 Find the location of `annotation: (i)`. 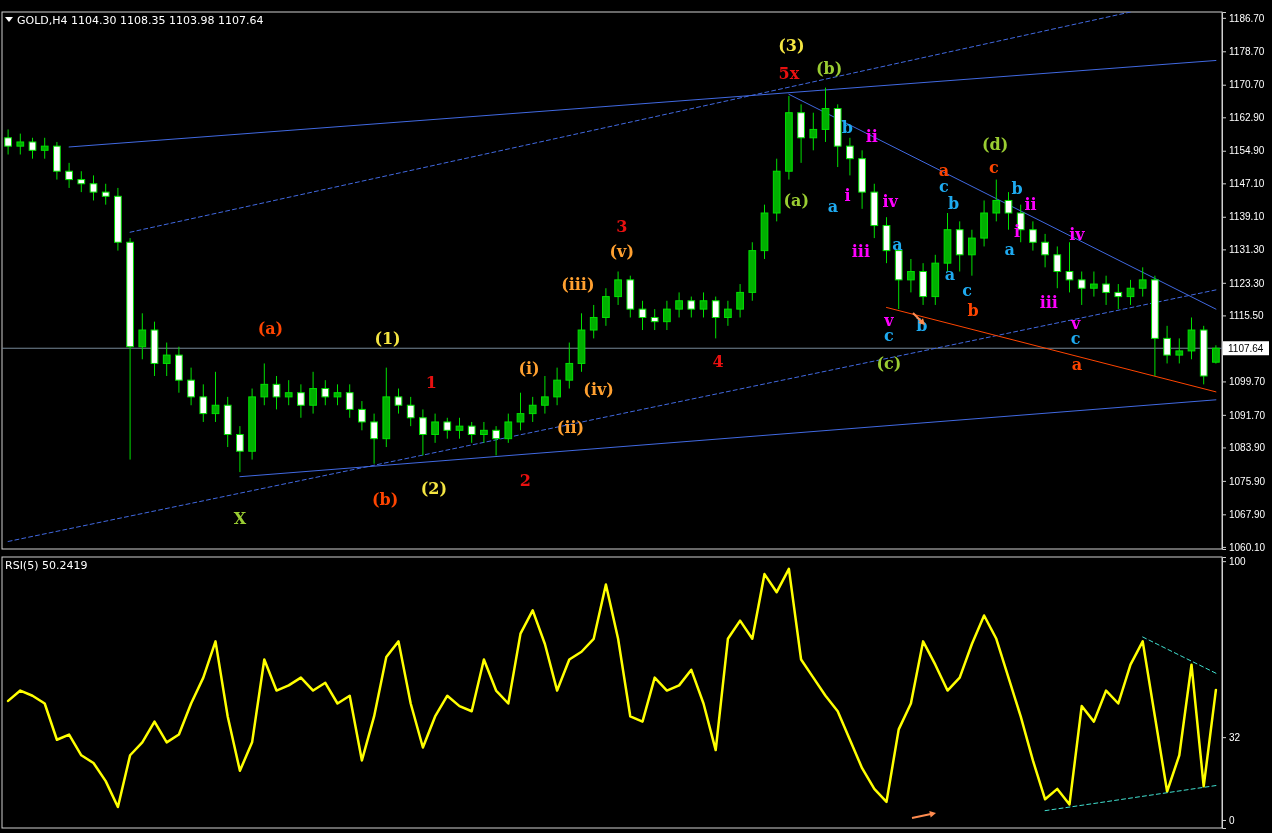

annotation: (i) is located at coordinates (529, 369).